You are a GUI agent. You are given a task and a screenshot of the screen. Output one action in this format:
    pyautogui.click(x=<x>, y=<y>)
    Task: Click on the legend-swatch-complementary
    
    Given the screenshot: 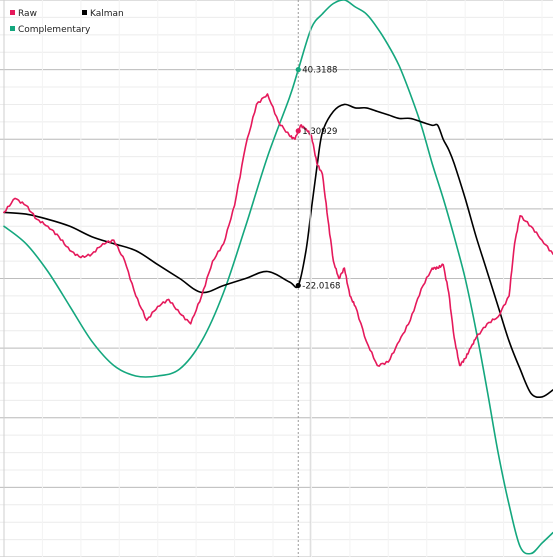 What is the action you would take?
    pyautogui.click(x=12, y=28)
    